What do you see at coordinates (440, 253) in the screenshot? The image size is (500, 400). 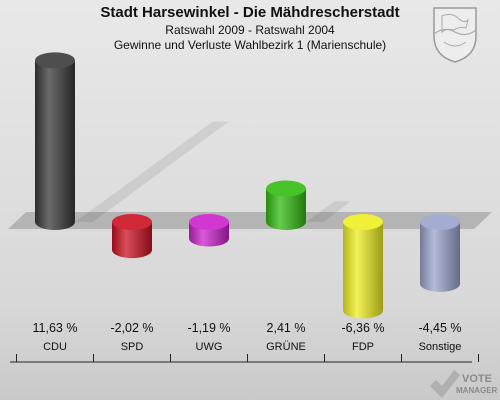 I see `bar-sonstige` at bounding box center [440, 253].